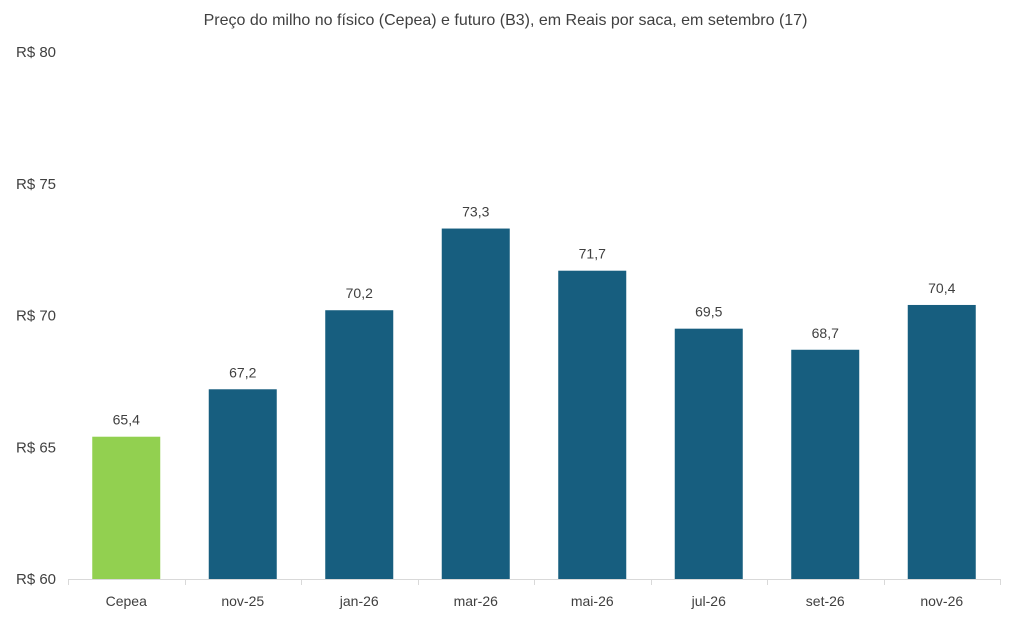  I want to click on x-tick-label: Cepea, so click(126, 601).